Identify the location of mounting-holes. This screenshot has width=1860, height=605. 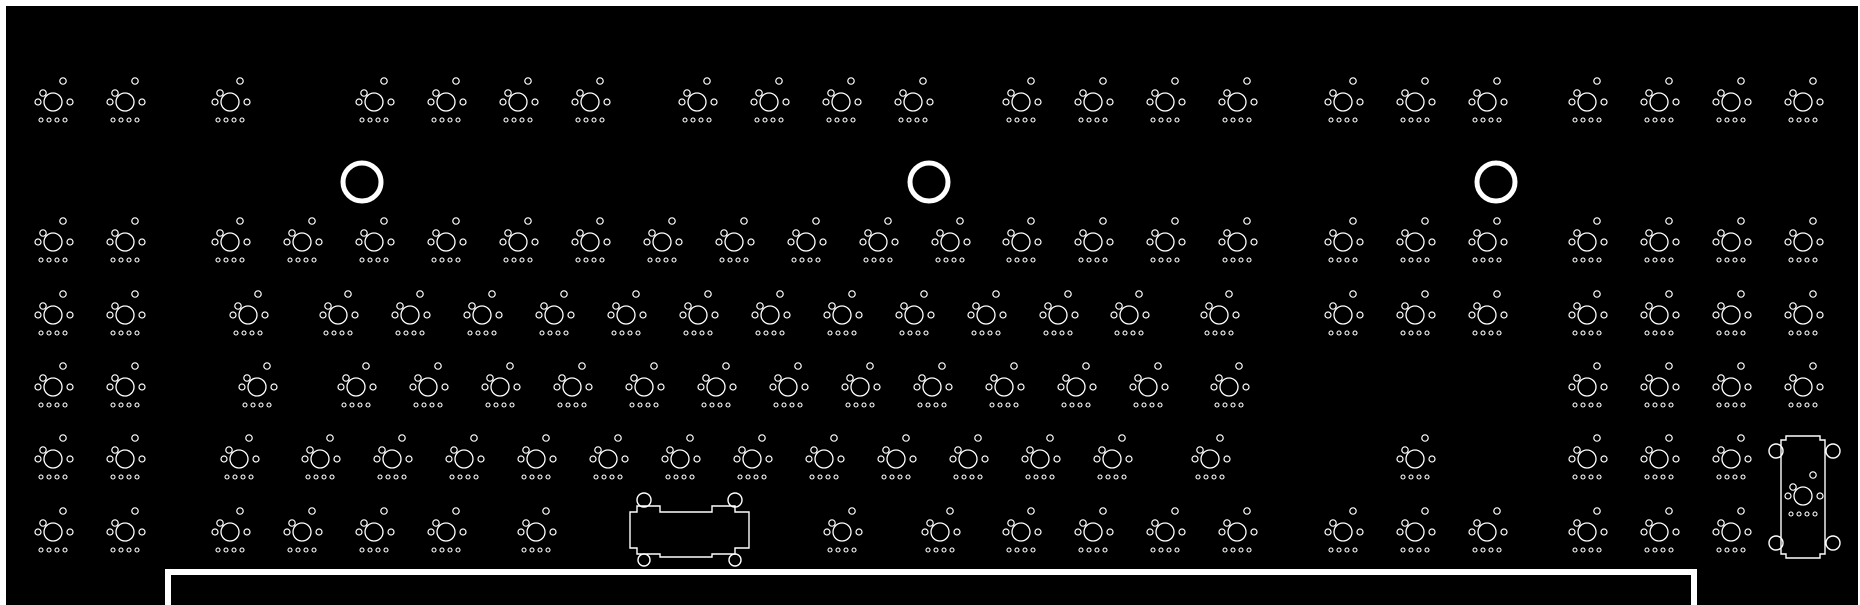
(929, 182).